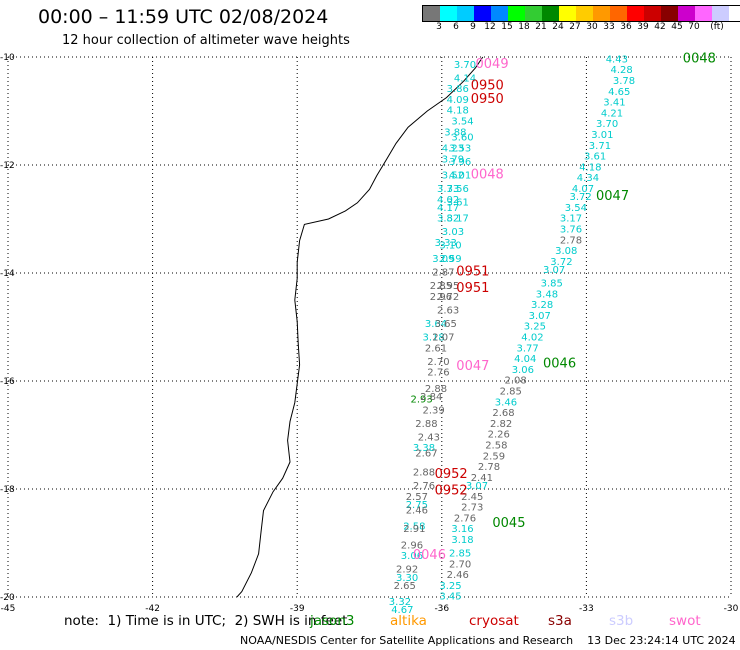  Describe the element at coordinates (609, 27) in the screenshot. I see `colorbar-tick-label: 33` at that location.